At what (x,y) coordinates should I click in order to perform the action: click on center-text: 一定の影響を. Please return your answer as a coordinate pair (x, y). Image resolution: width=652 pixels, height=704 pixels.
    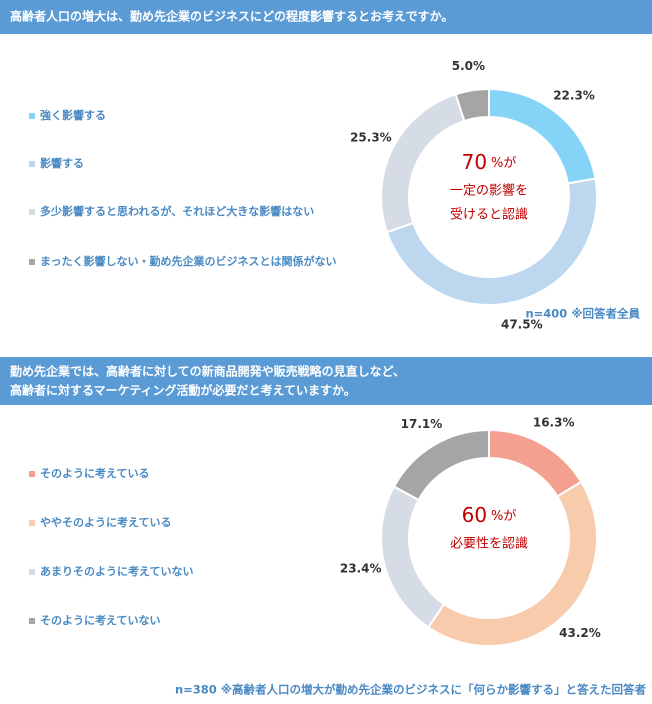
    Looking at the image, I should click on (489, 191).